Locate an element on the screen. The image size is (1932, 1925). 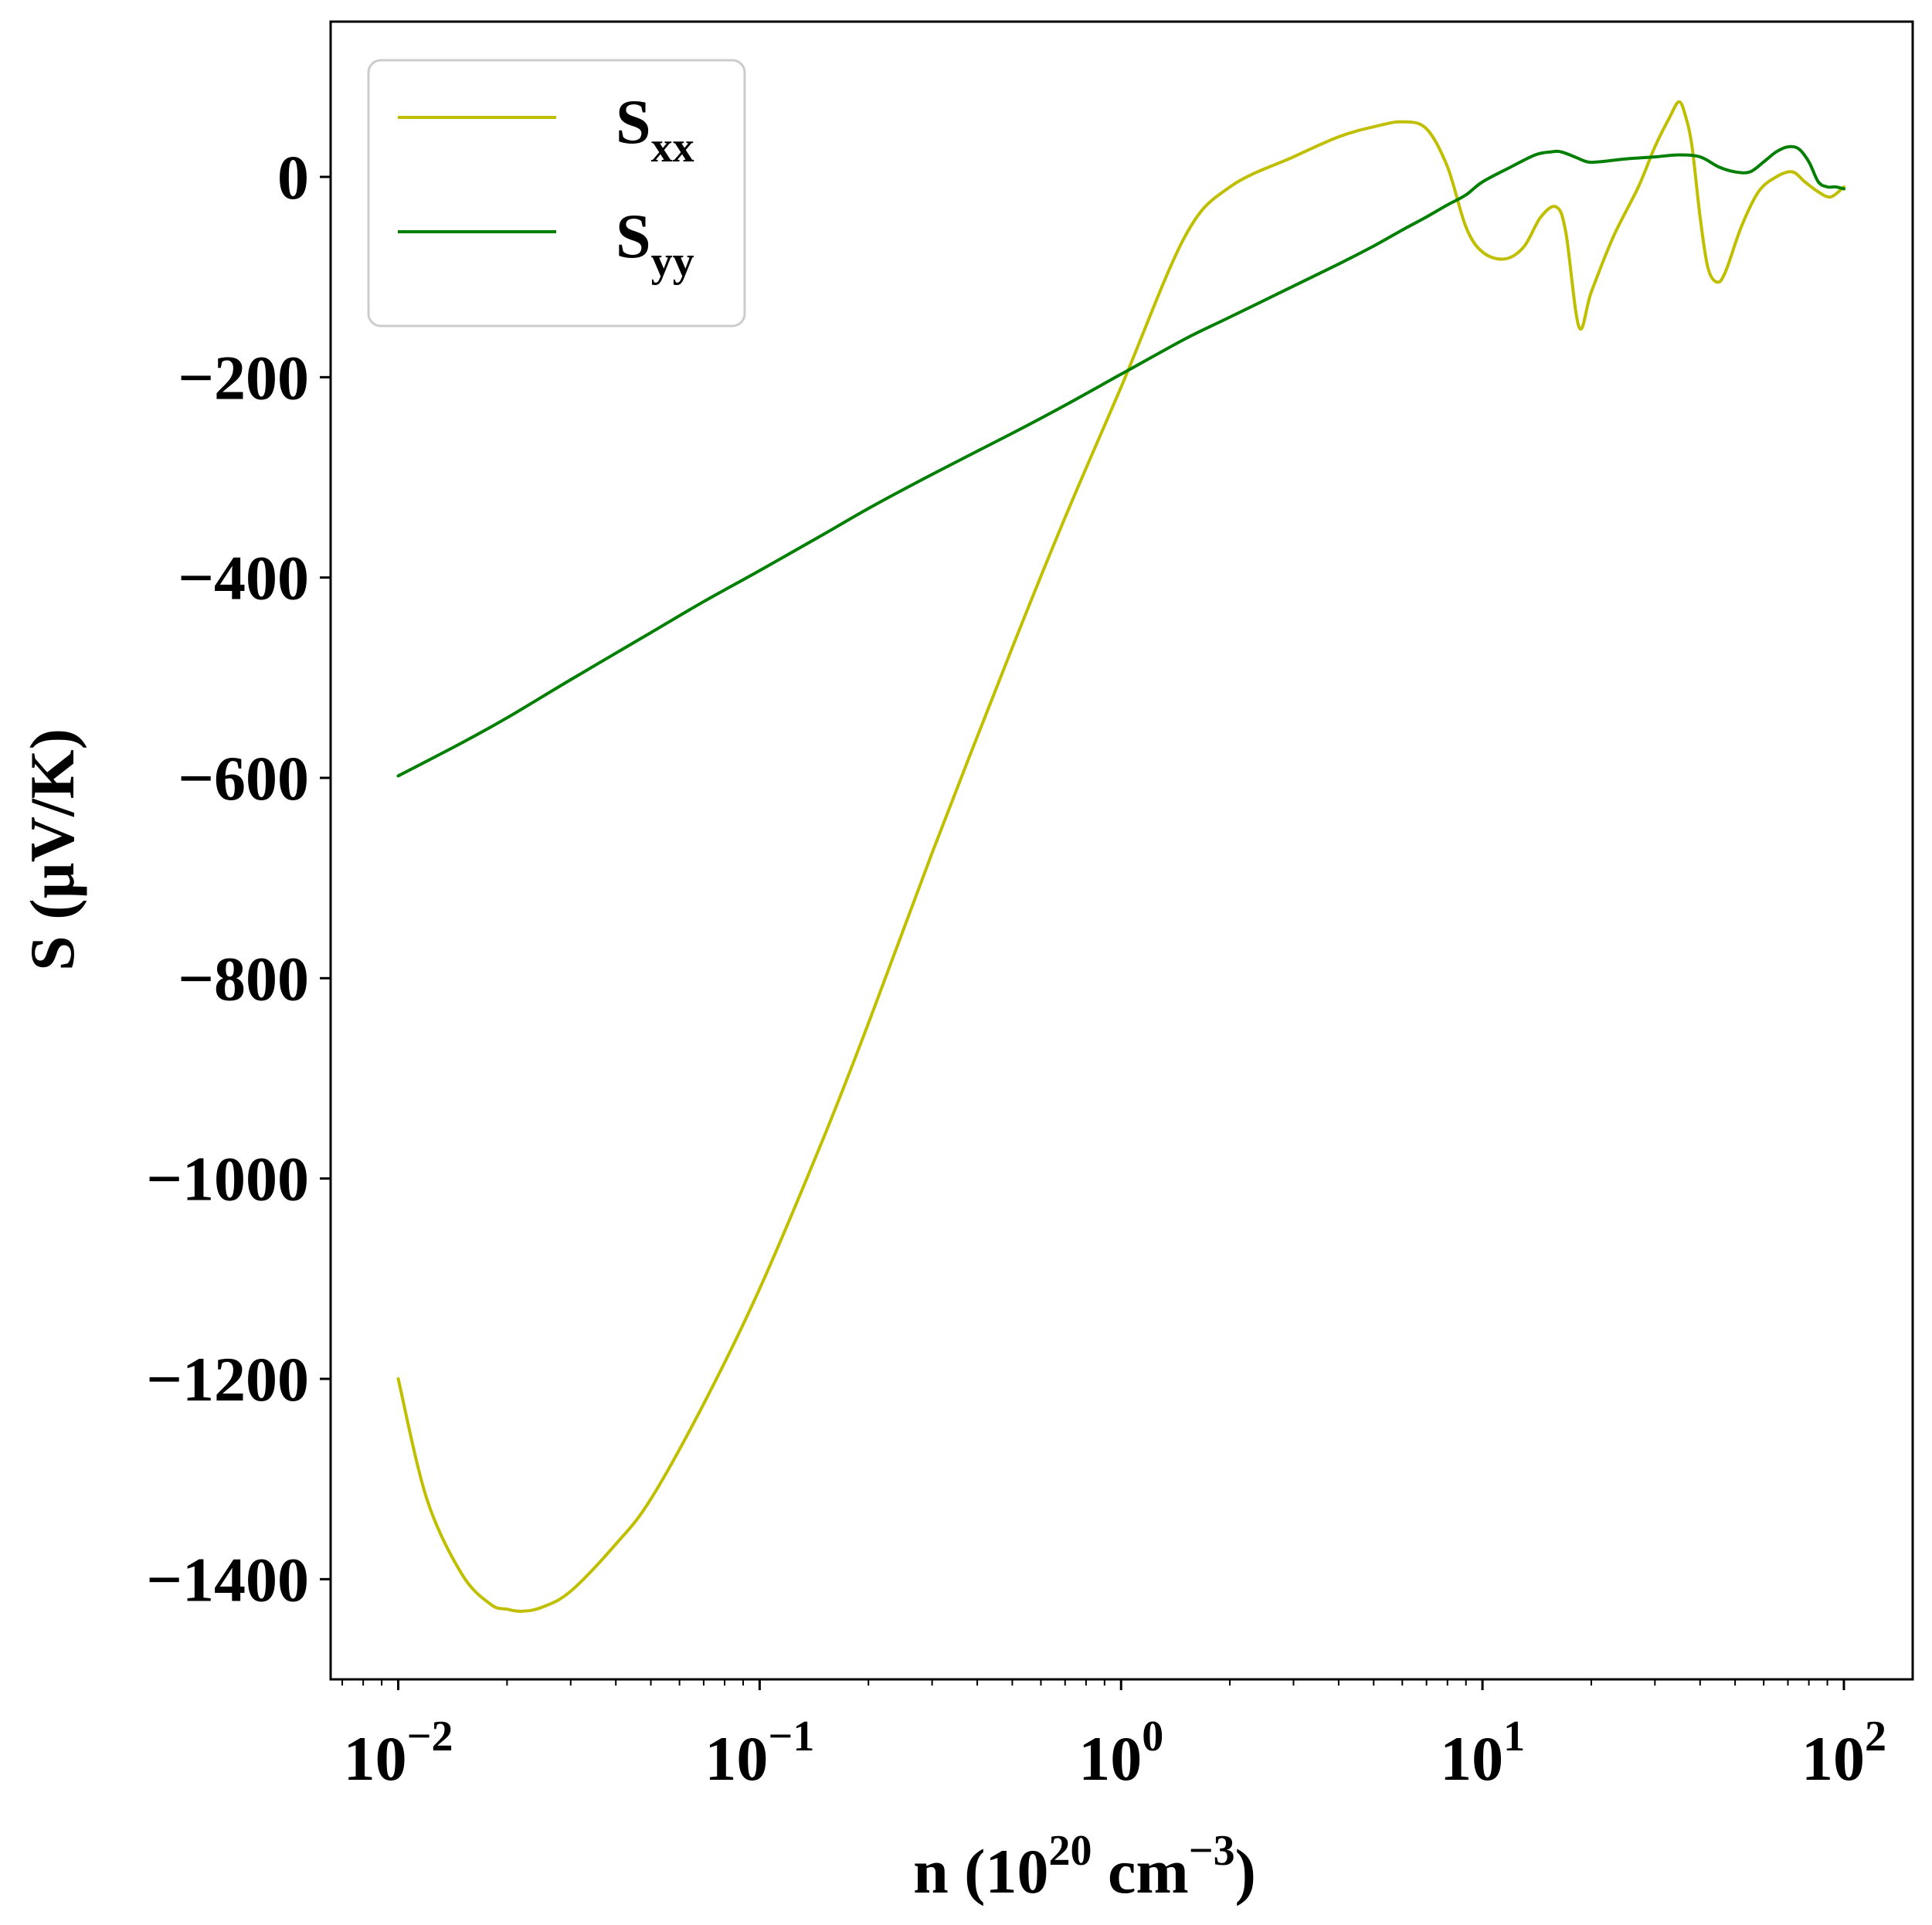
y-tick-label: −200 is located at coordinates (244, 377).